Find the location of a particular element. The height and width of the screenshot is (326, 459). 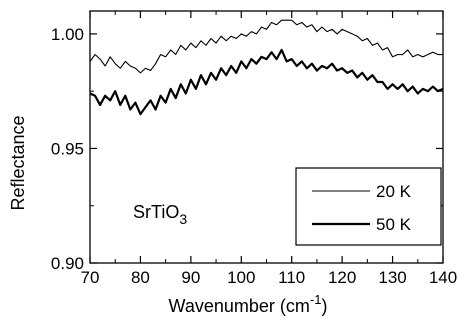

compound-annotation-subscript: 3 is located at coordinates (183, 219).